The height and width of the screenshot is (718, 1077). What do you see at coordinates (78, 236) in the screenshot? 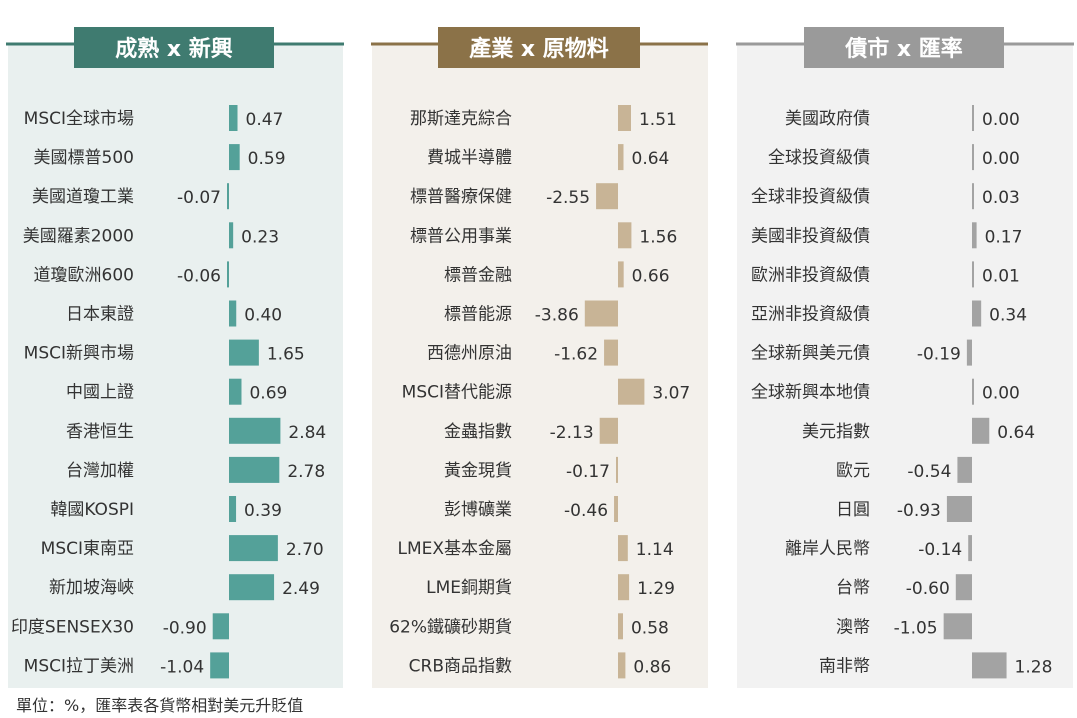
I see `category-label: 美國羅素2000` at bounding box center [78, 236].